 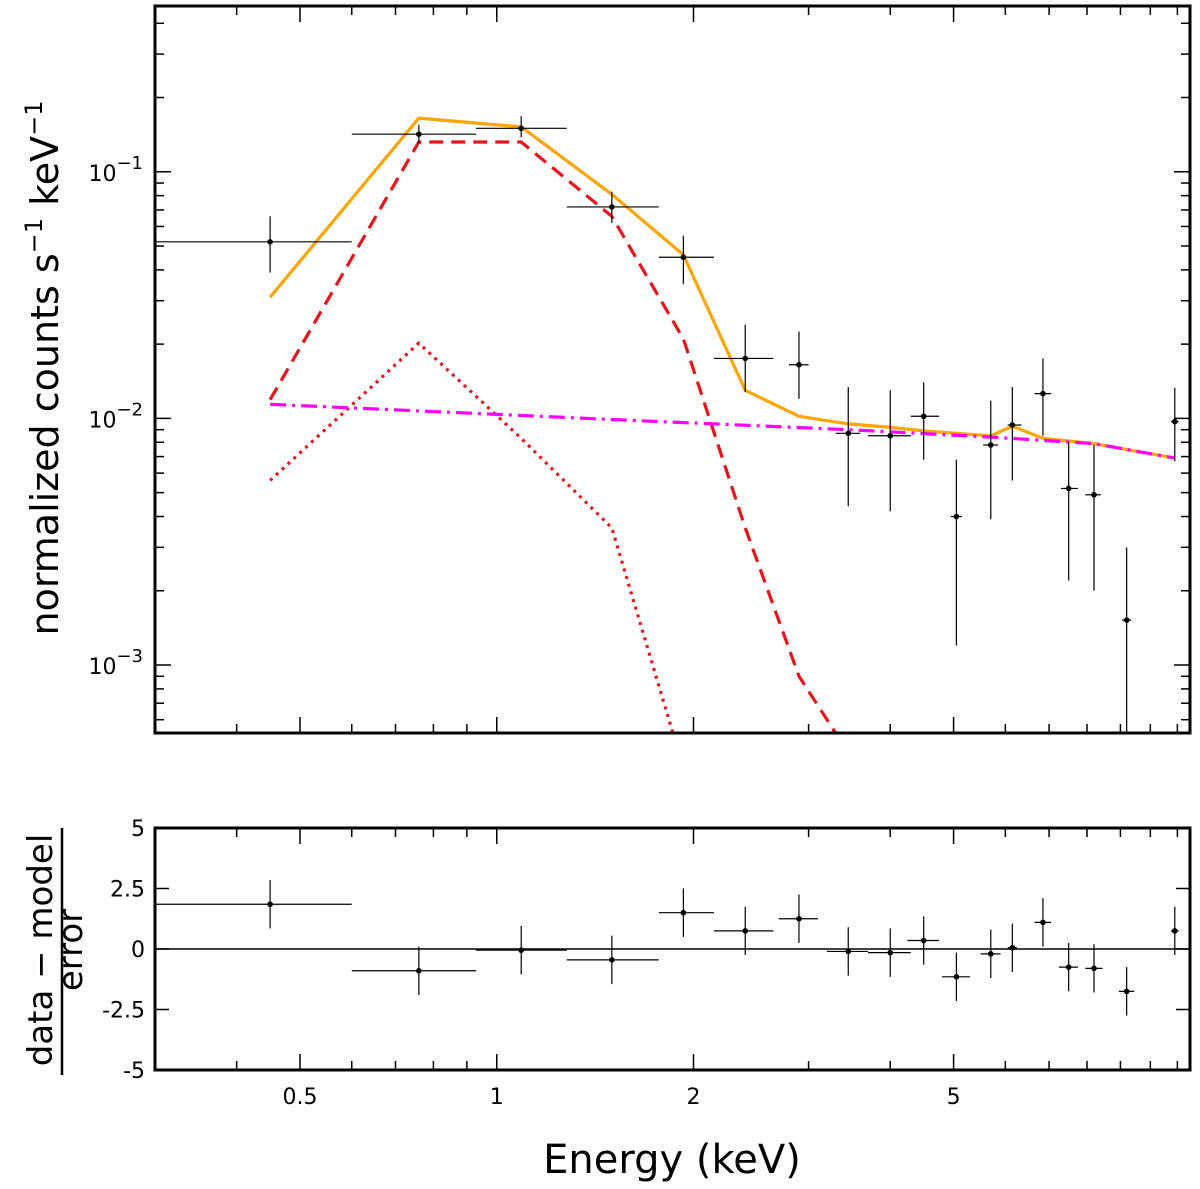 I want to click on spectrum-y-axis-title: normalized counts s−1 keV−1, so click(x=43, y=367).